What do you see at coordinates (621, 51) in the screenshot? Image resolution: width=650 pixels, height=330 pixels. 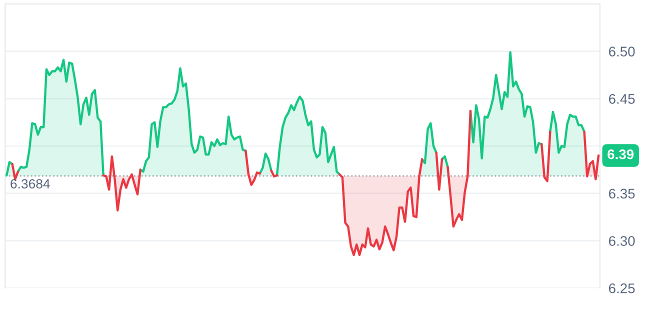 I see `y-tick-label: 6.50` at bounding box center [621, 51].